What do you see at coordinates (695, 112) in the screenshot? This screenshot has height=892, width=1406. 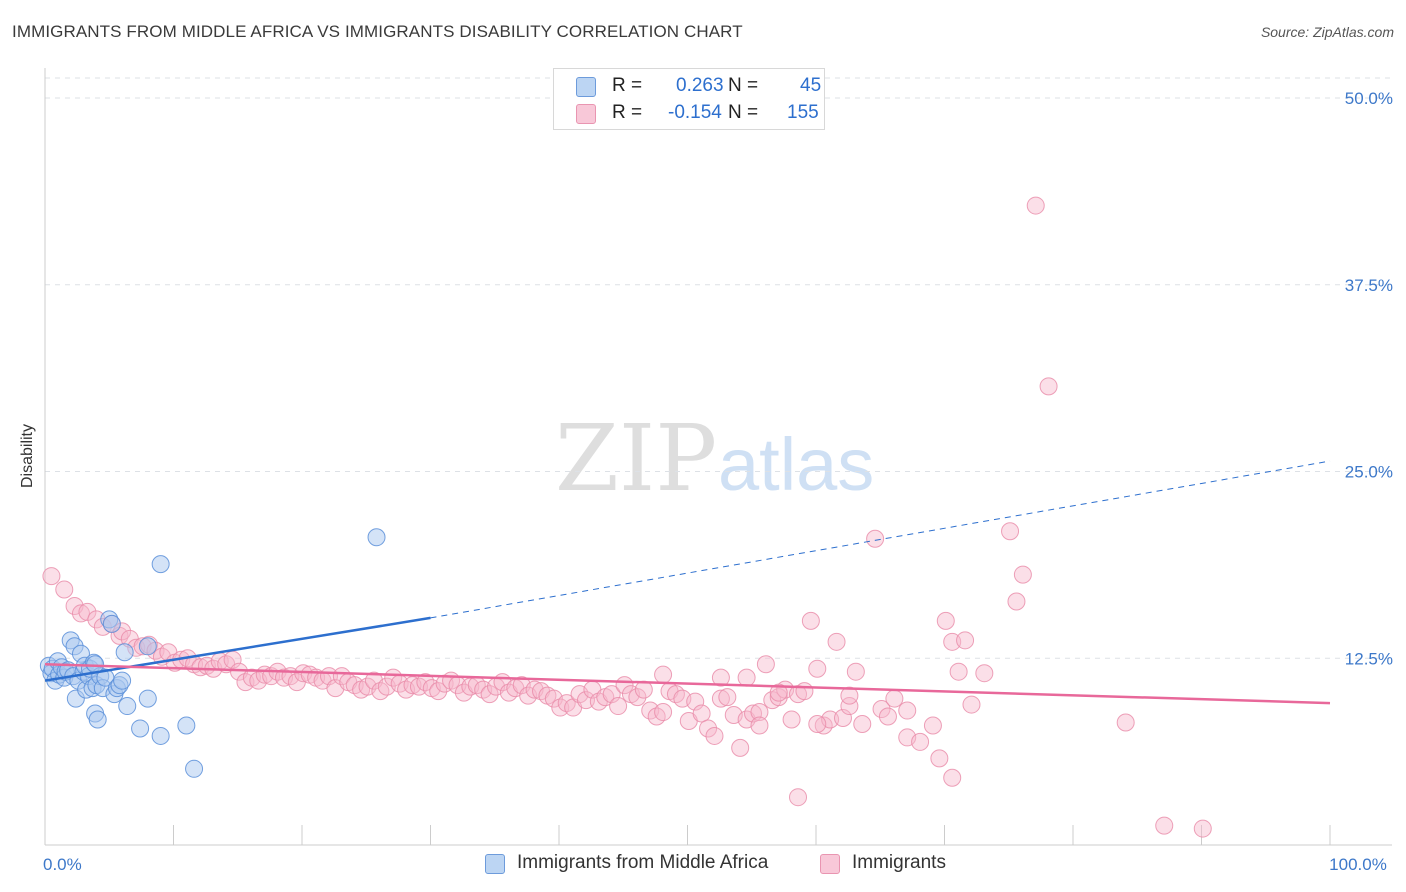 I see `r-value: -0.154` at bounding box center [695, 112].